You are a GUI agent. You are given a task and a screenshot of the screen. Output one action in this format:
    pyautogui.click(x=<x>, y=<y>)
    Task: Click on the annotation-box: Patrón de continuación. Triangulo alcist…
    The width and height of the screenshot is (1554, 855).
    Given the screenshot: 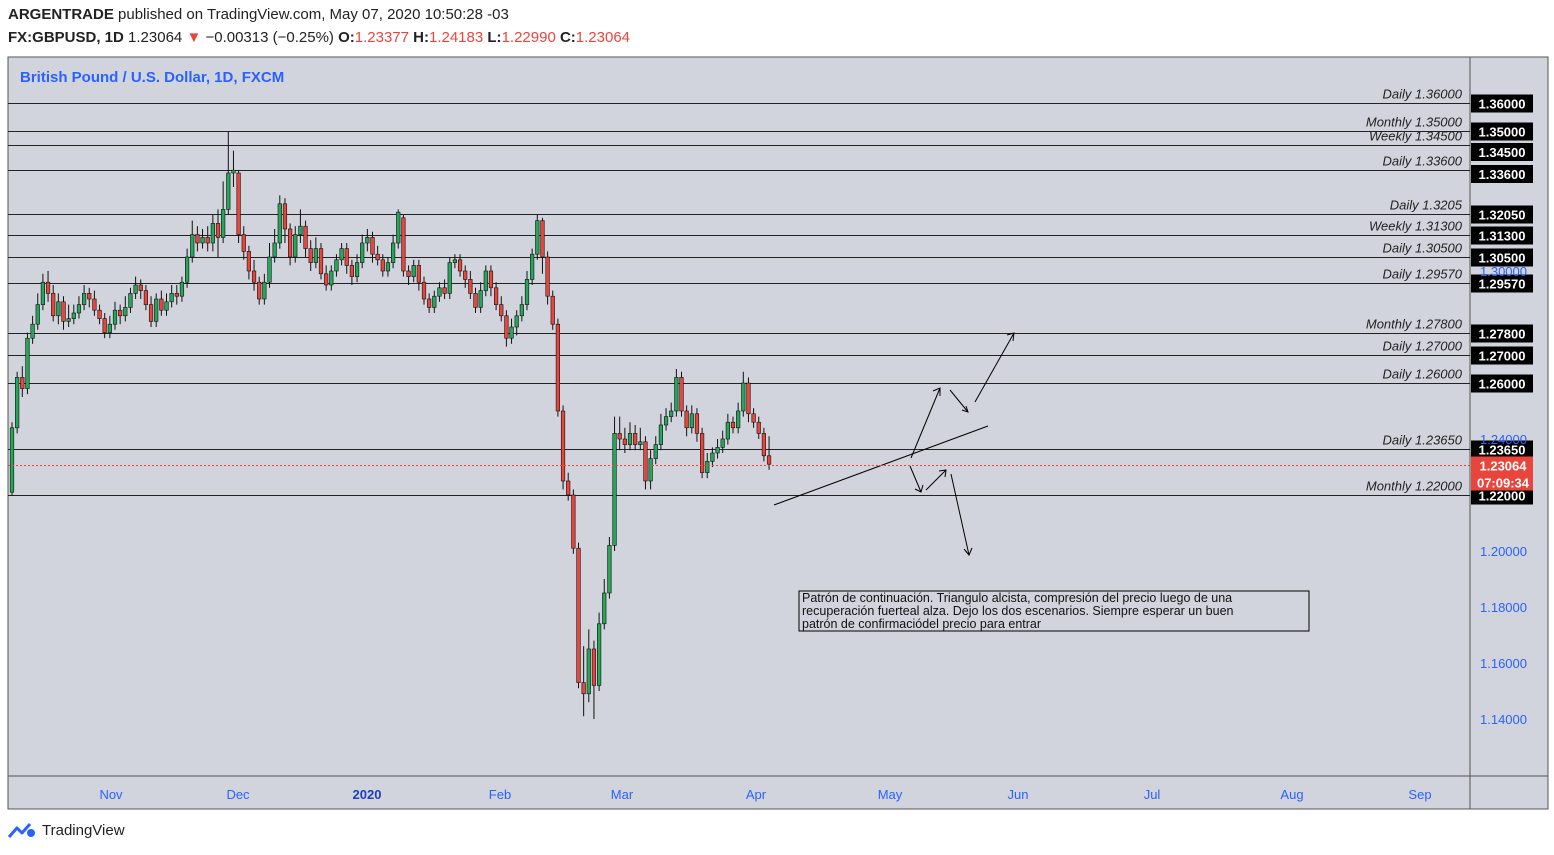 What is the action you would take?
    pyautogui.click(x=1054, y=611)
    